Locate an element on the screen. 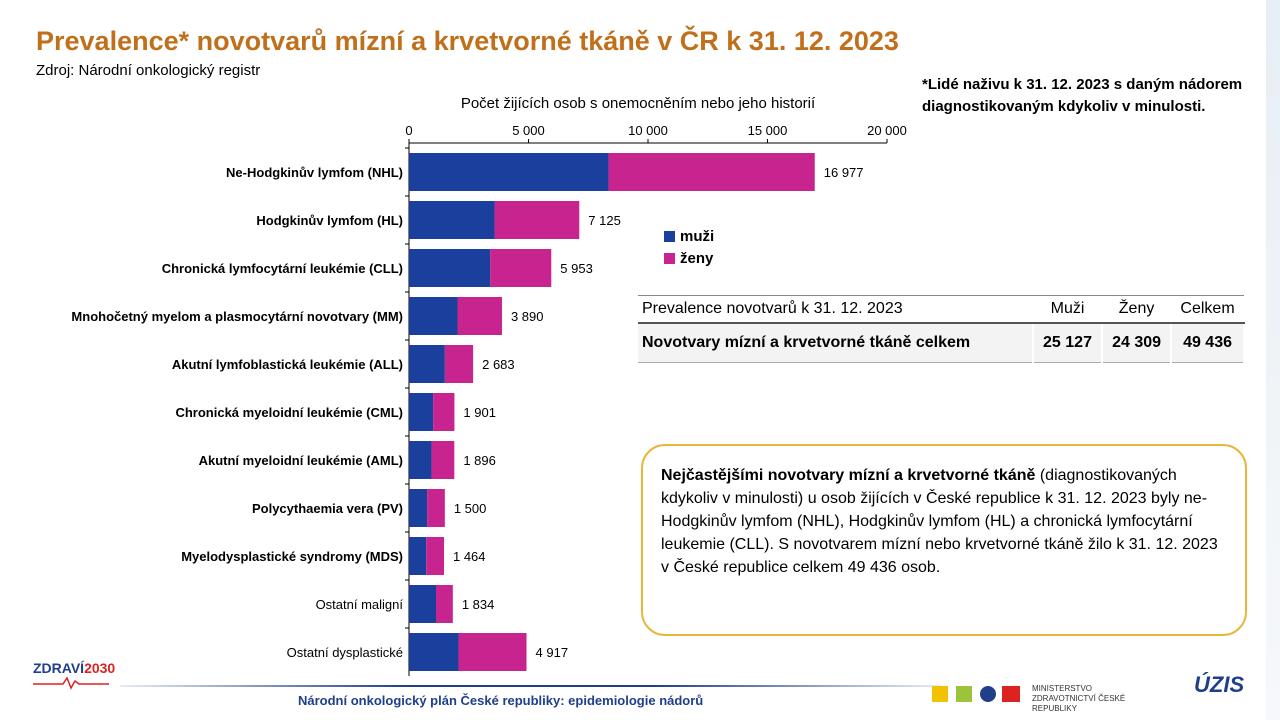 The width and height of the screenshot is (1280, 720). zdravi-logo-year: 2030 is located at coordinates (100, 668).